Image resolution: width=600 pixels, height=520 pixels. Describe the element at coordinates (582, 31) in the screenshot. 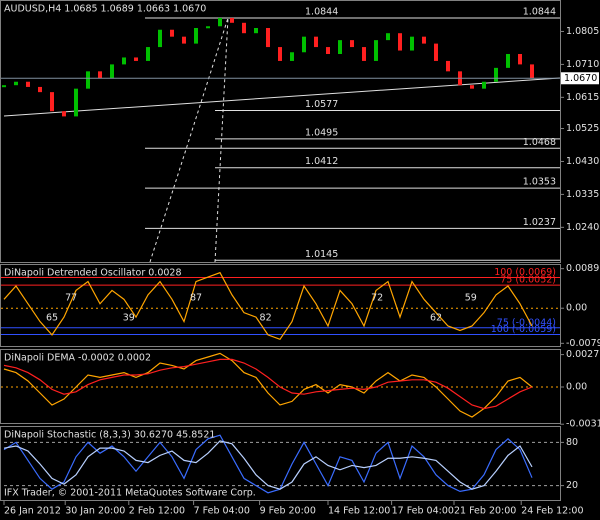

I see `y-tick-label: 1.0805` at that location.